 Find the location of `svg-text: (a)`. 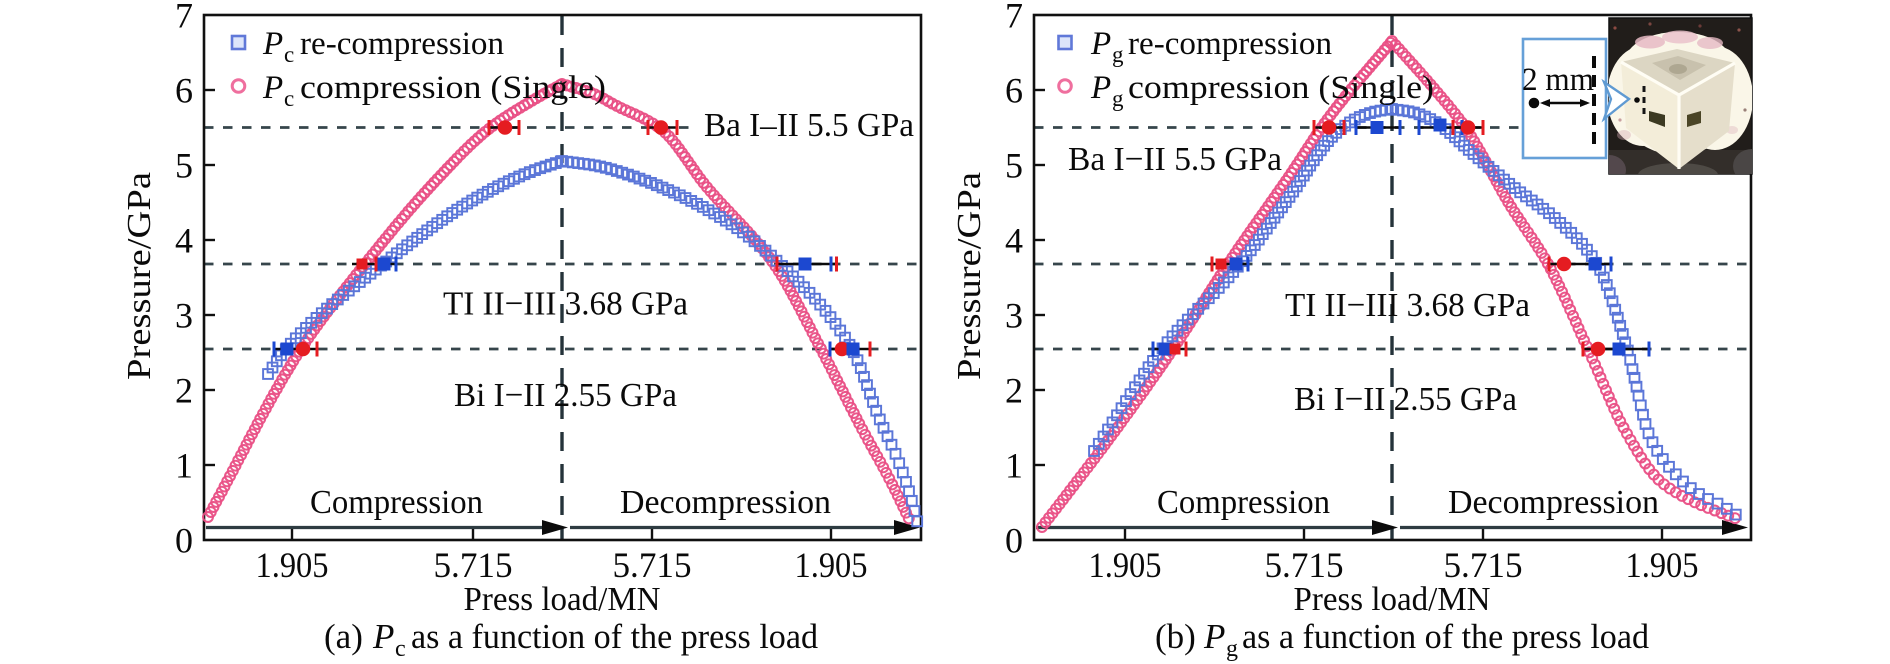

svg-text: (a) is located at coordinates (343, 636).